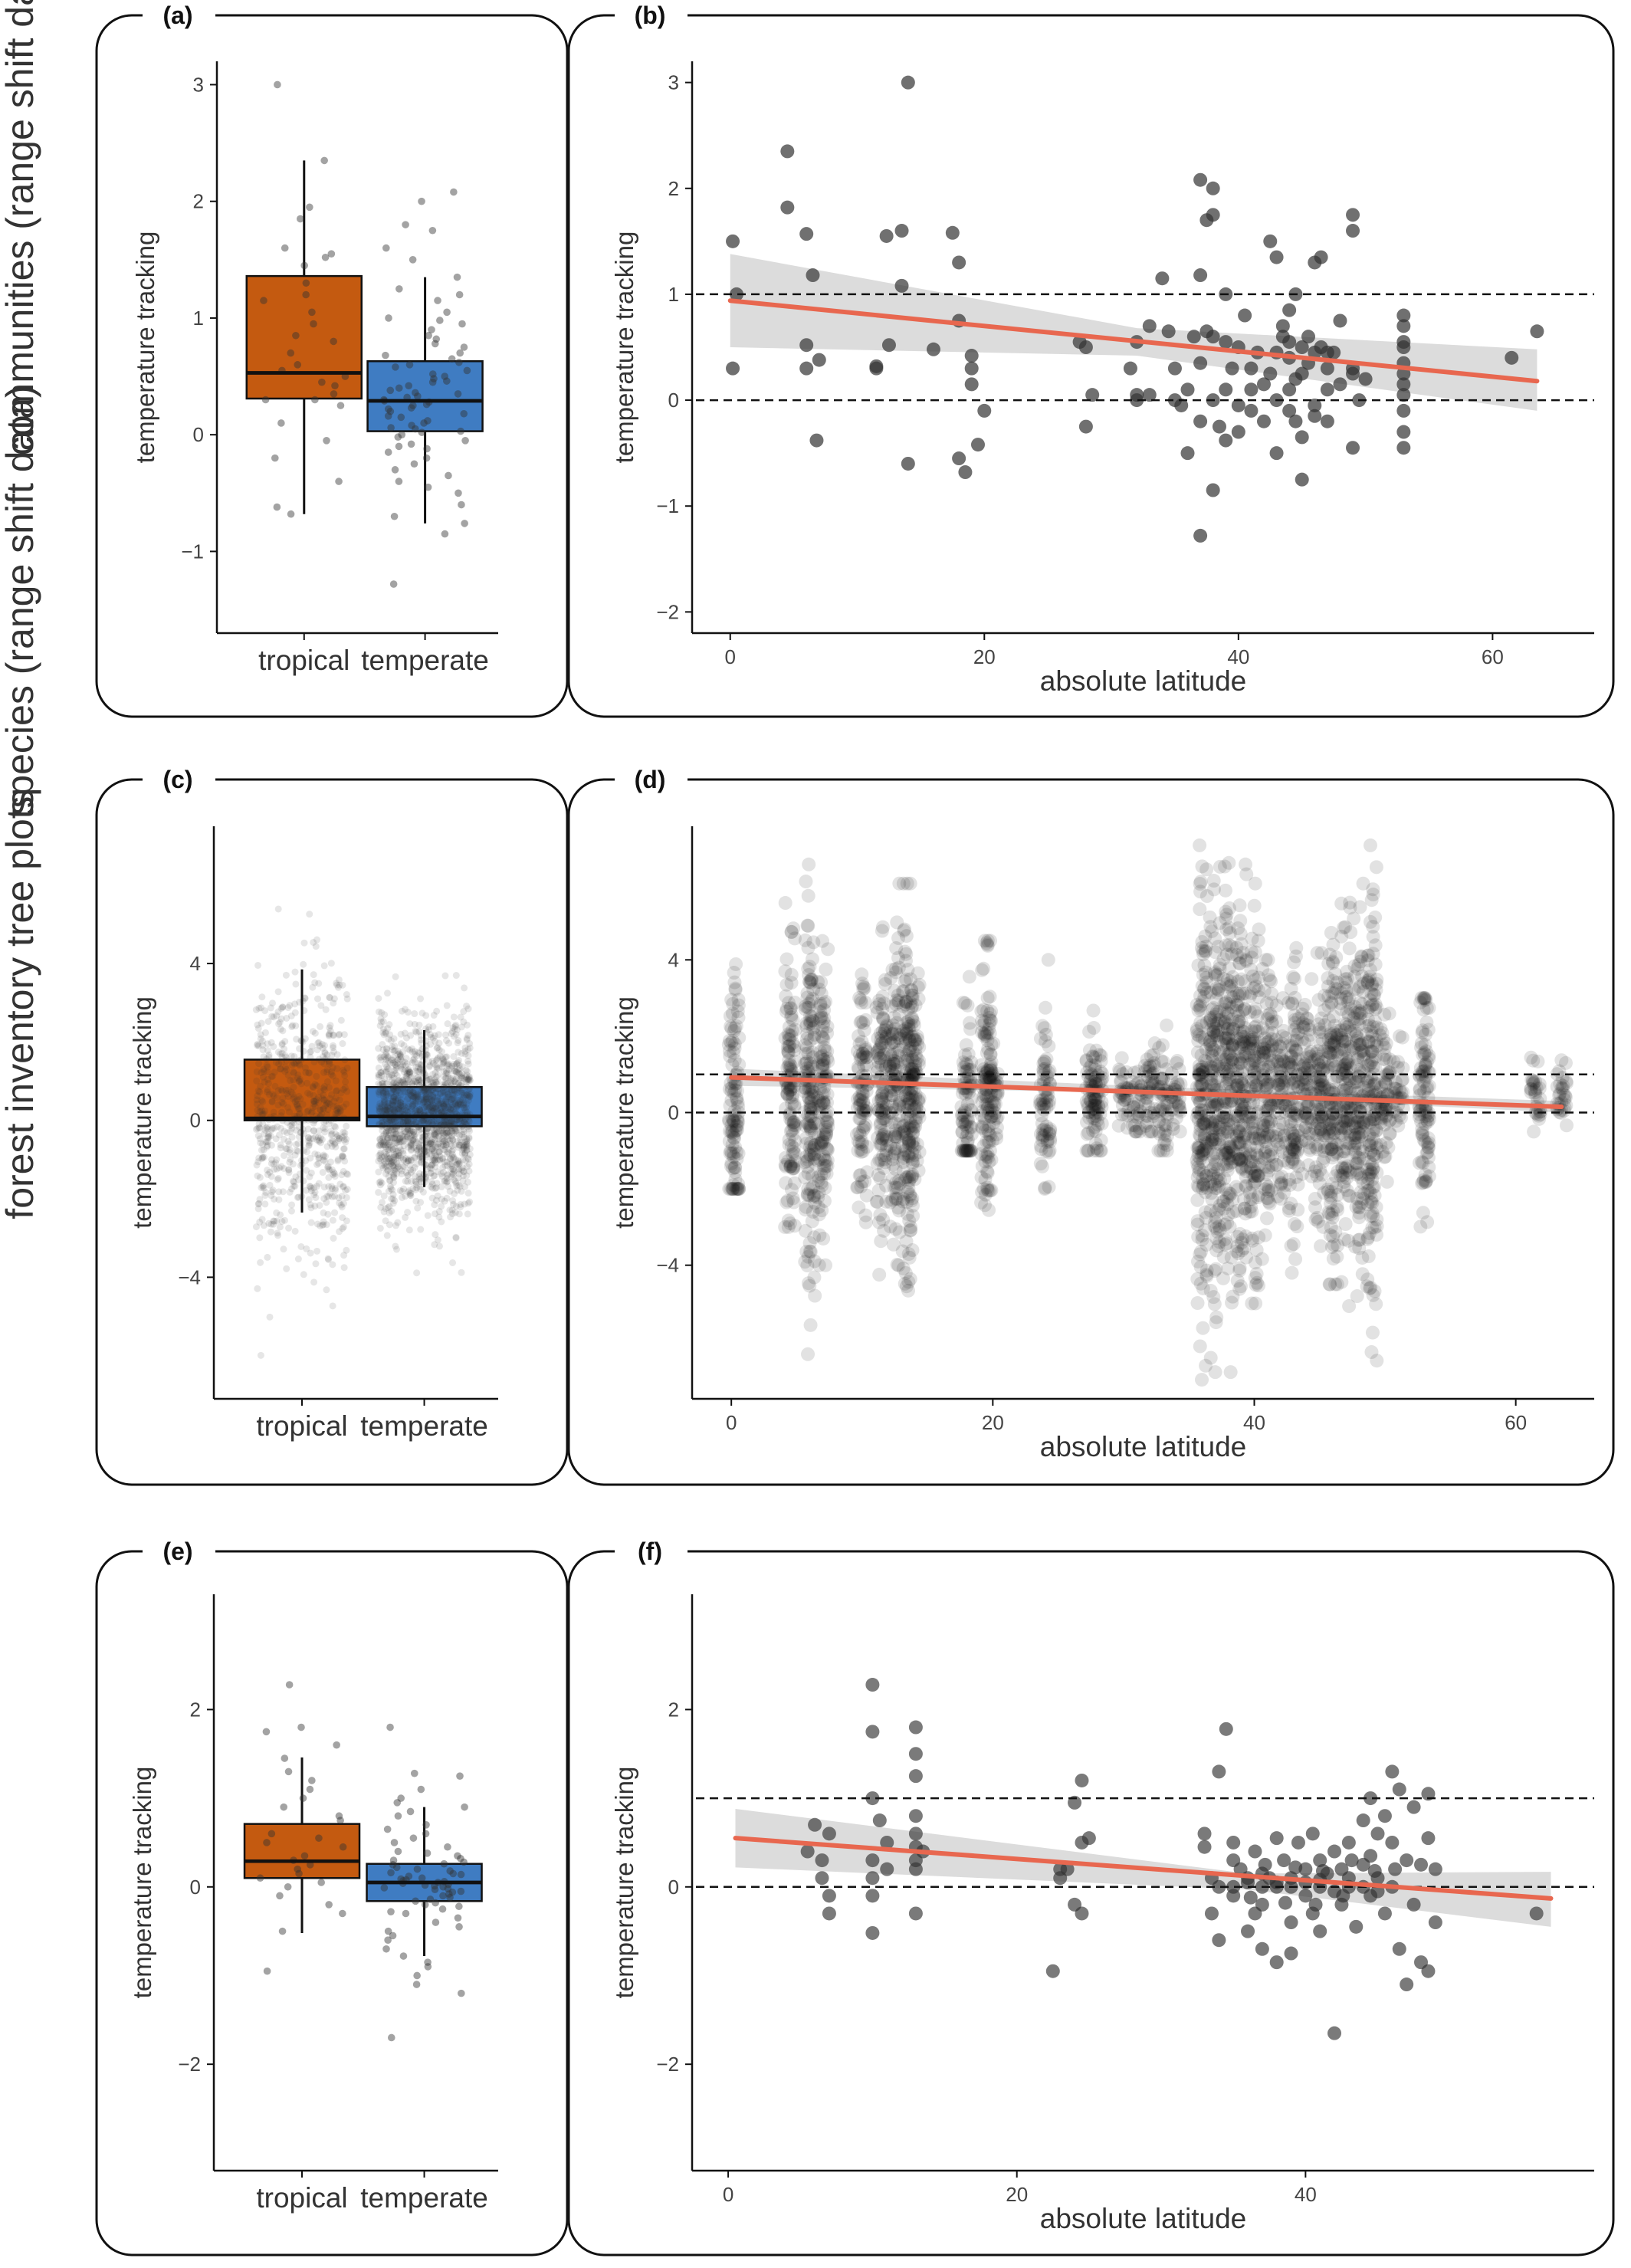 This screenshot has width=1631, height=2268. Describe the element at coordinates (424, 1106) in the screenshot. I see `temperate-box` at that location.